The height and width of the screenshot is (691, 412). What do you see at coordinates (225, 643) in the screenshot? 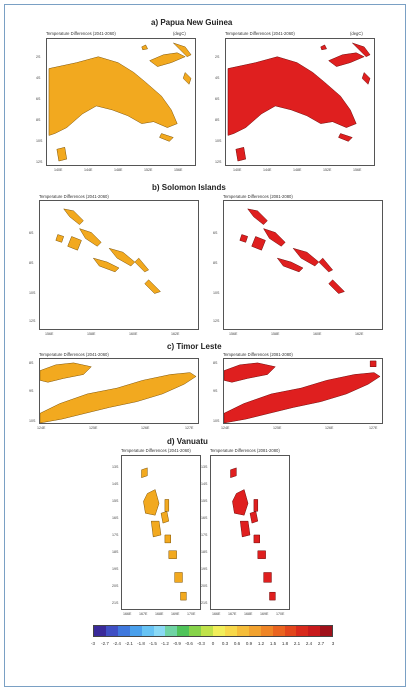
I see `colorbar-label: 0.3` at bounding box center [225, 643].